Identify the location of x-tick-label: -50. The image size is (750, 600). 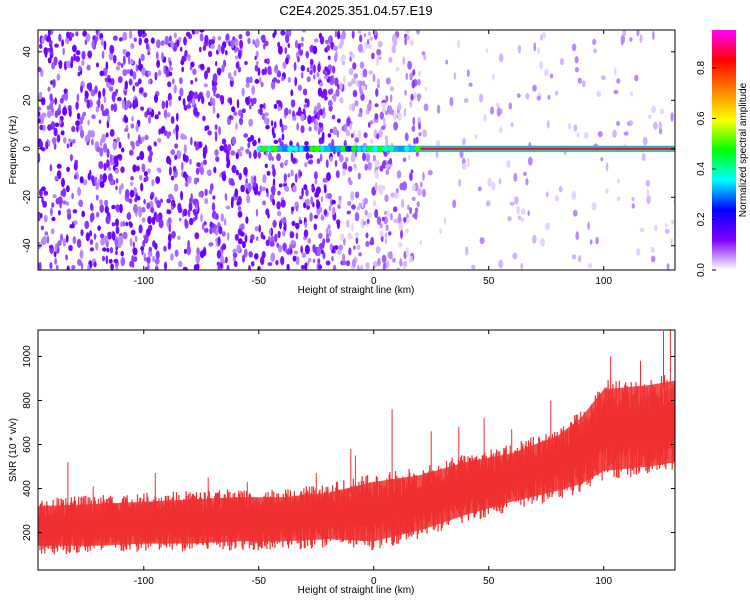
(259, 581).